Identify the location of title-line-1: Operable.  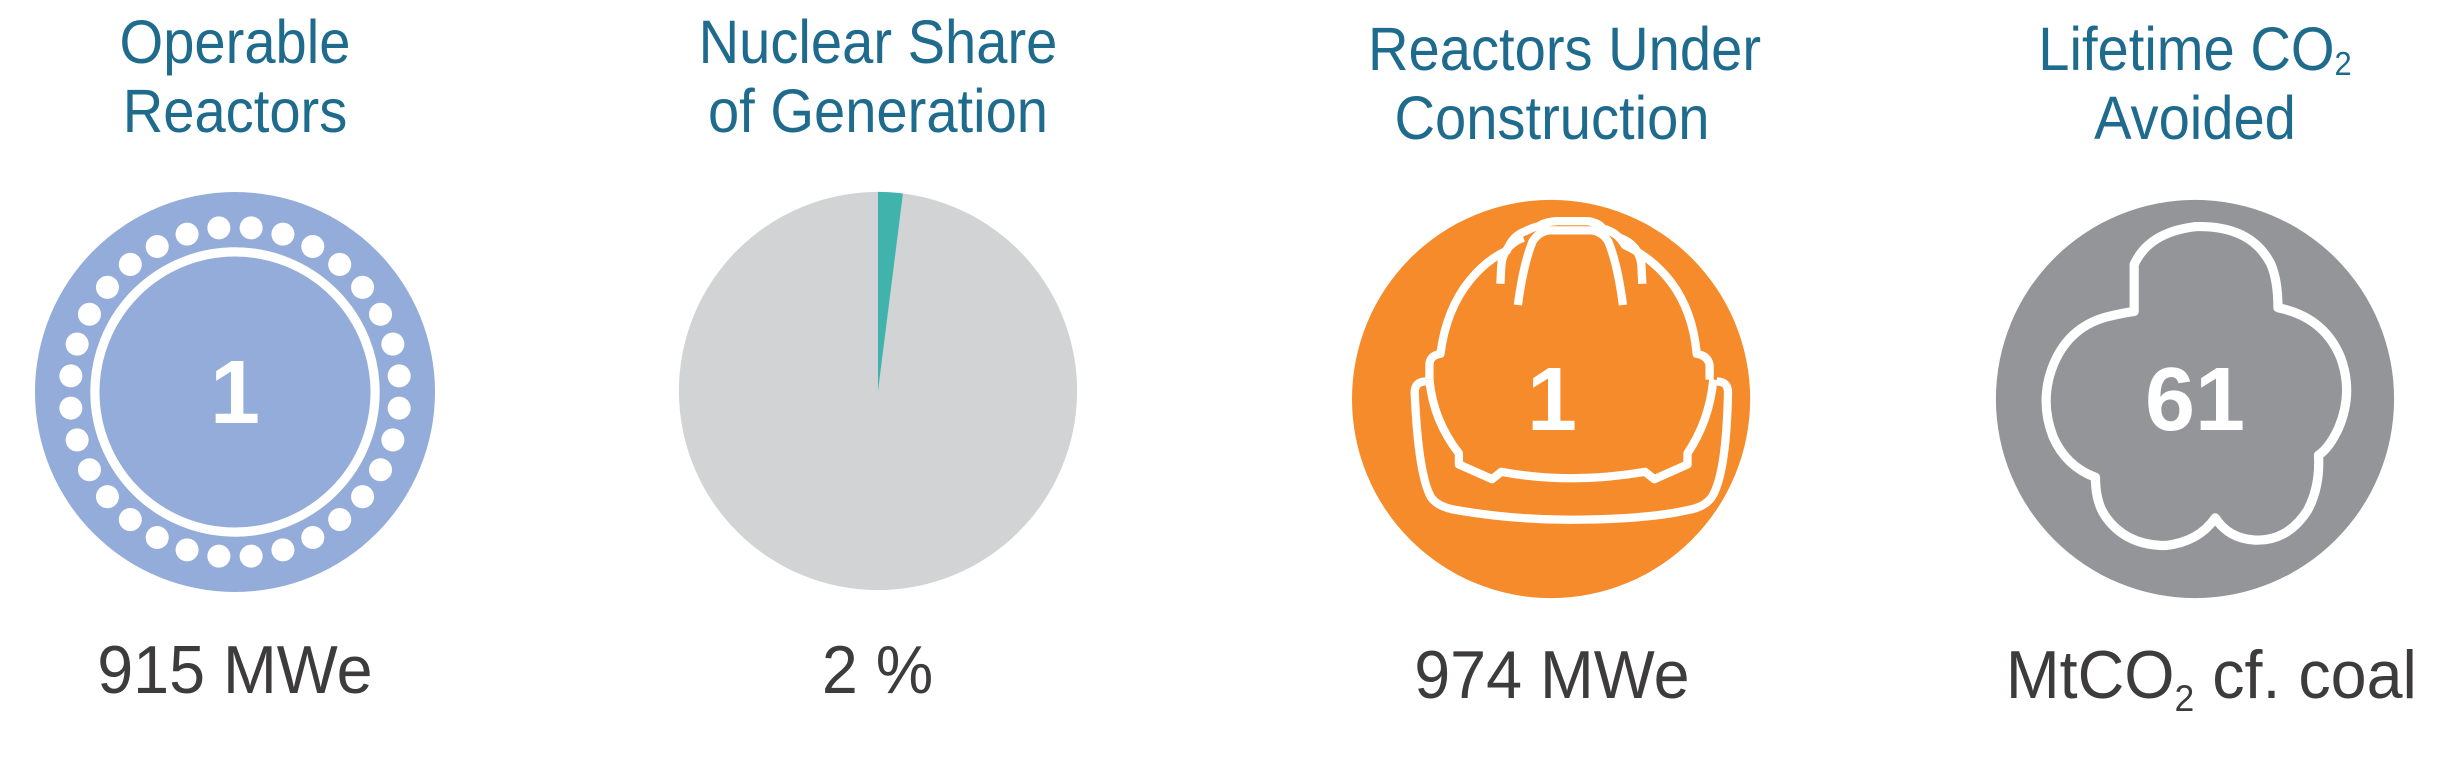
(235, 42).